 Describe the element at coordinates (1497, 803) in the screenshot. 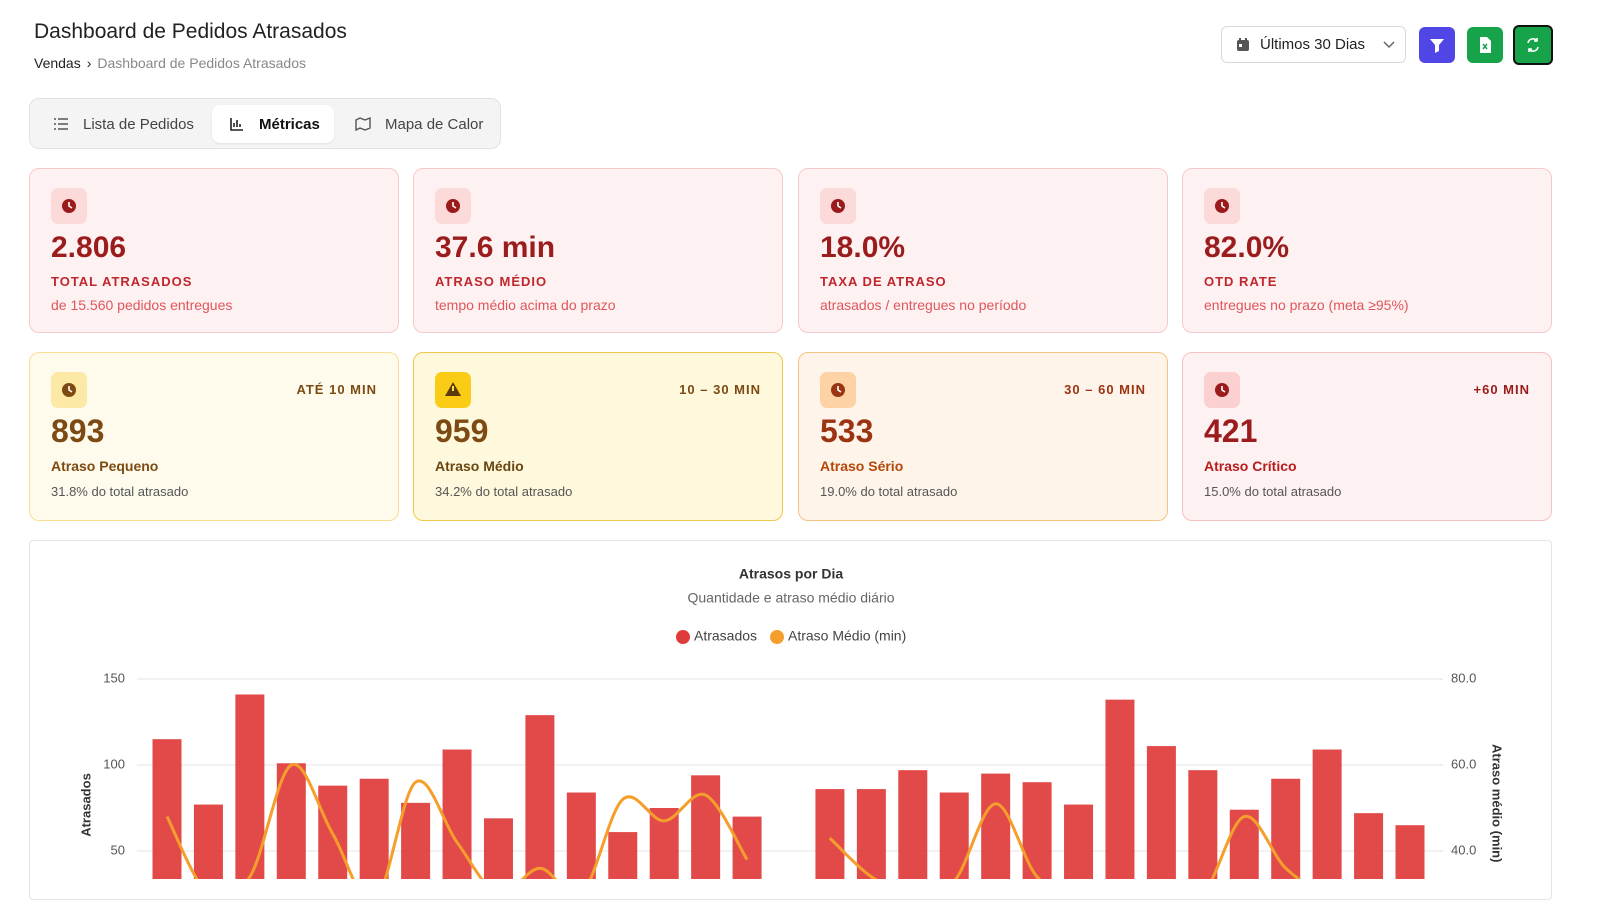

I see `y2-axis-title: Atraso médio (min)` at that location.